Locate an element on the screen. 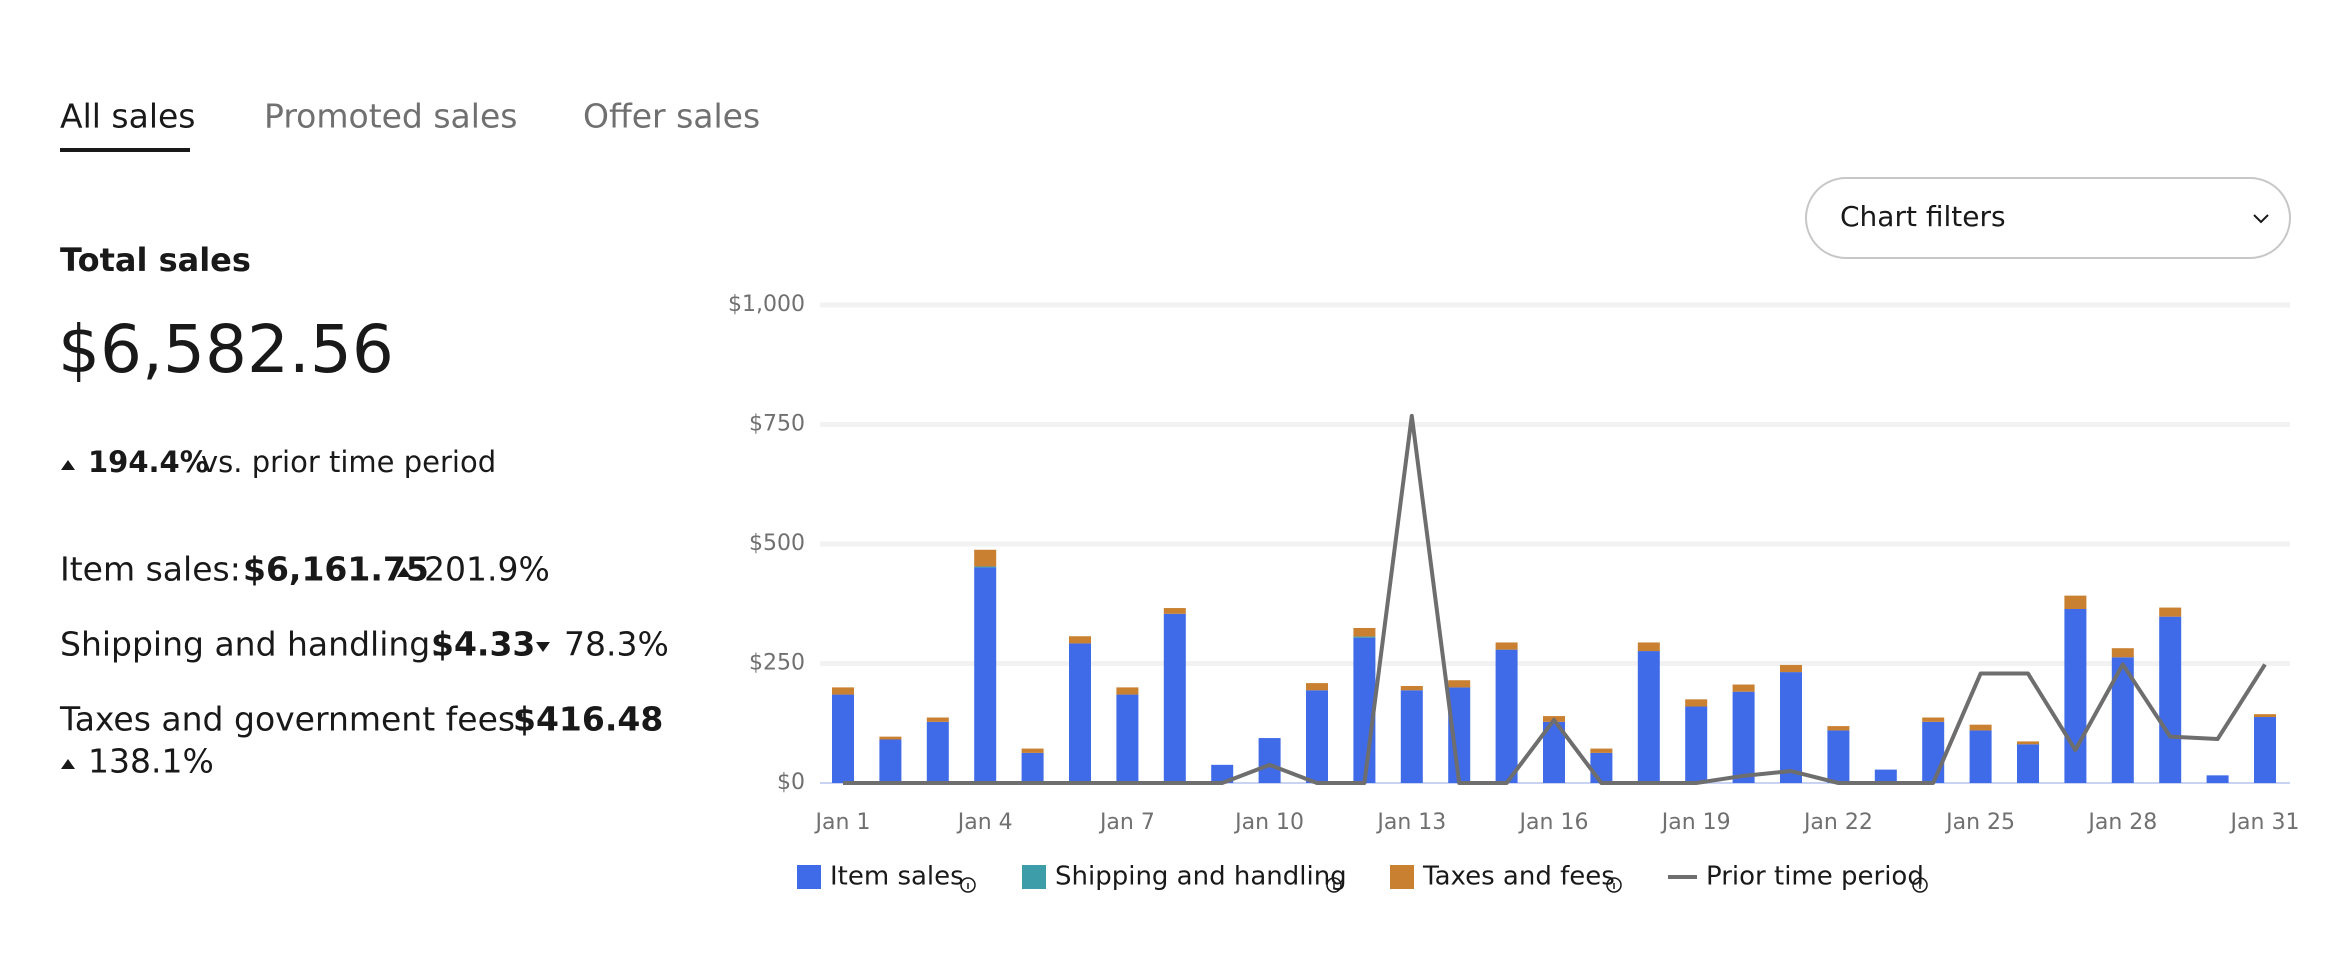  item-change: 138.1% is located at coordinates (151, 761).